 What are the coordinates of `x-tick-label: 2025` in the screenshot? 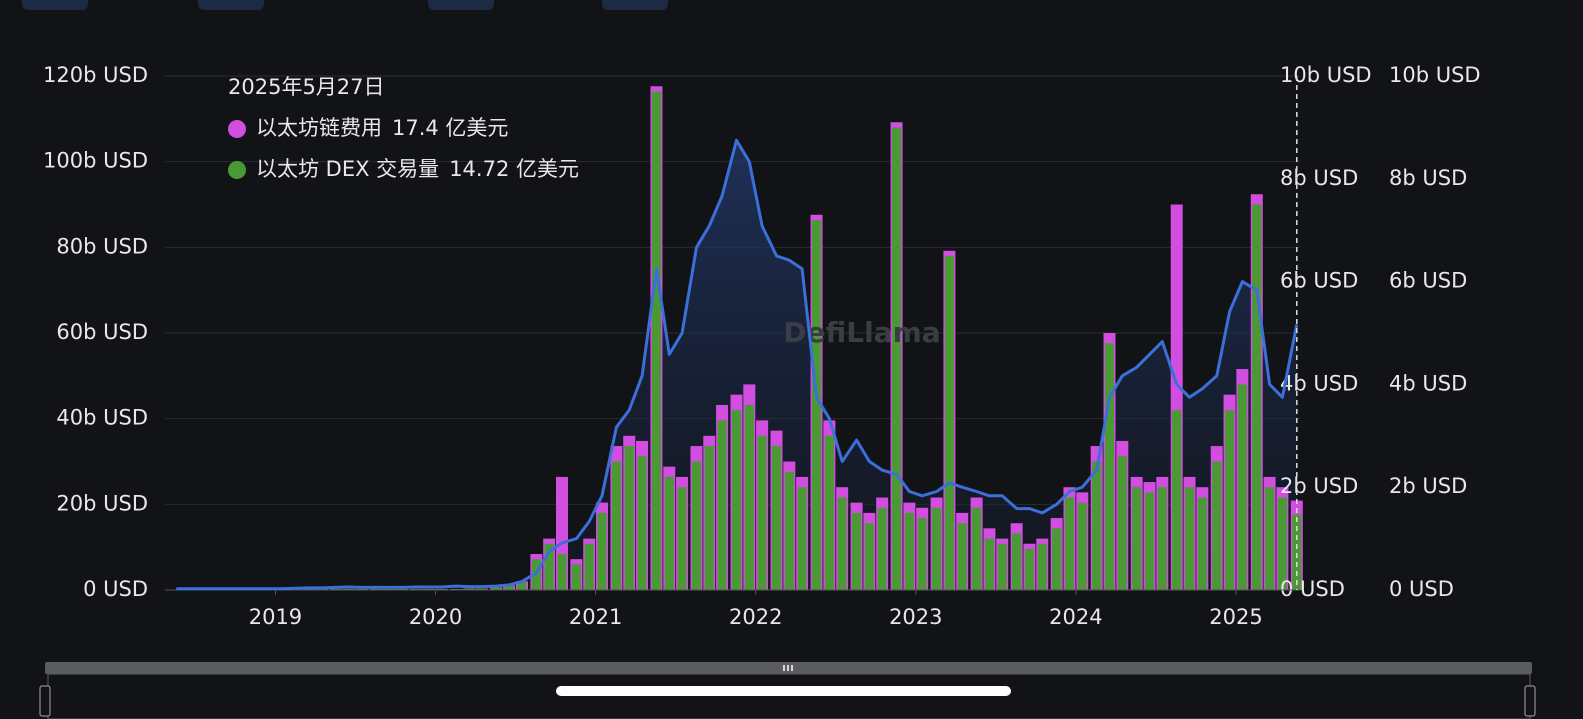 It's located at (1235, 617).